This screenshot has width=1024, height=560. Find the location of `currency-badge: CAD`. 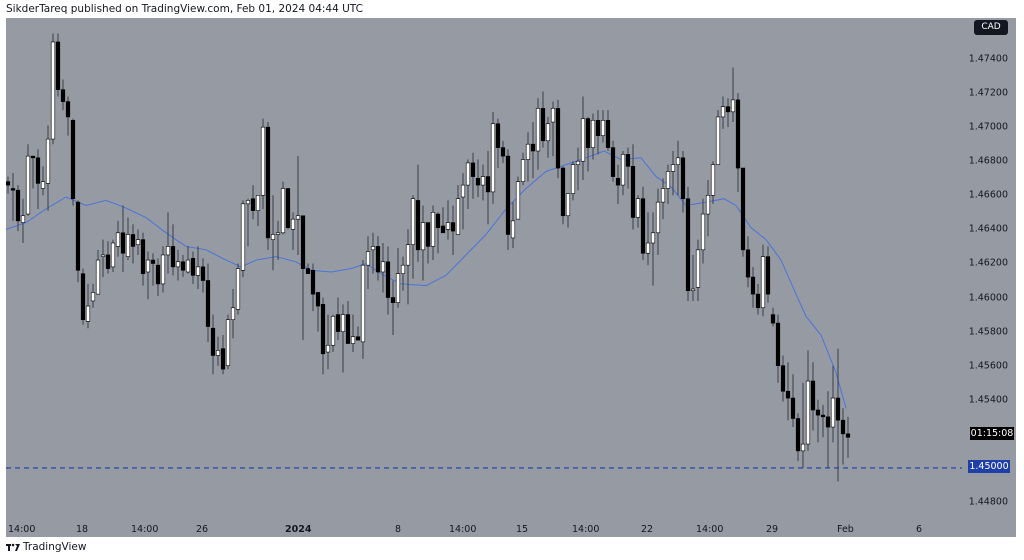

currency-badge: CAD is located at coordinates (991, 27).